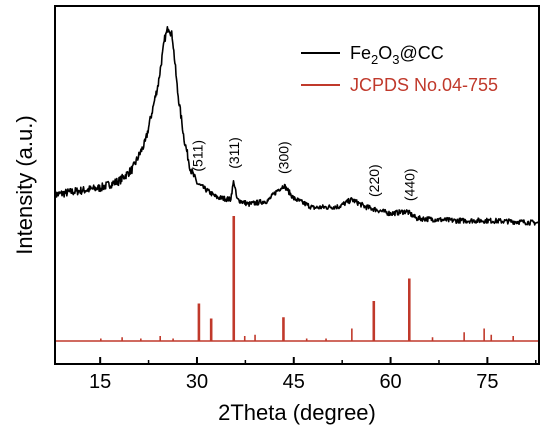 This screenshot has height=447, width=550. I want to click on peak-label-layer: (511) (311) (300) (220) (440), so click(304, 169).